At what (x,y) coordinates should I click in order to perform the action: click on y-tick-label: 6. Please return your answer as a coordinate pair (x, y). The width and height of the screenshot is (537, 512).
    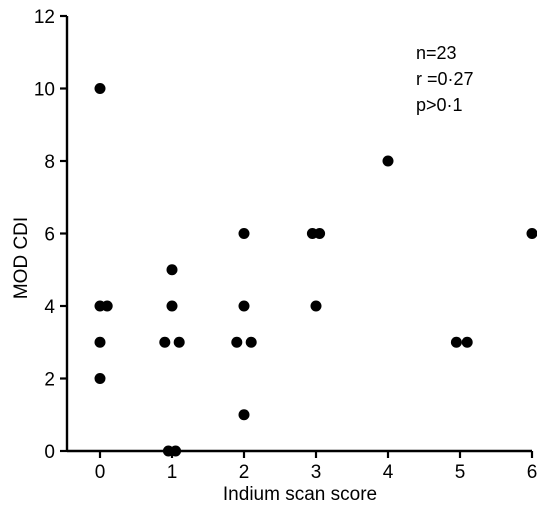
    Looking at the image, I should click on (49, 235).